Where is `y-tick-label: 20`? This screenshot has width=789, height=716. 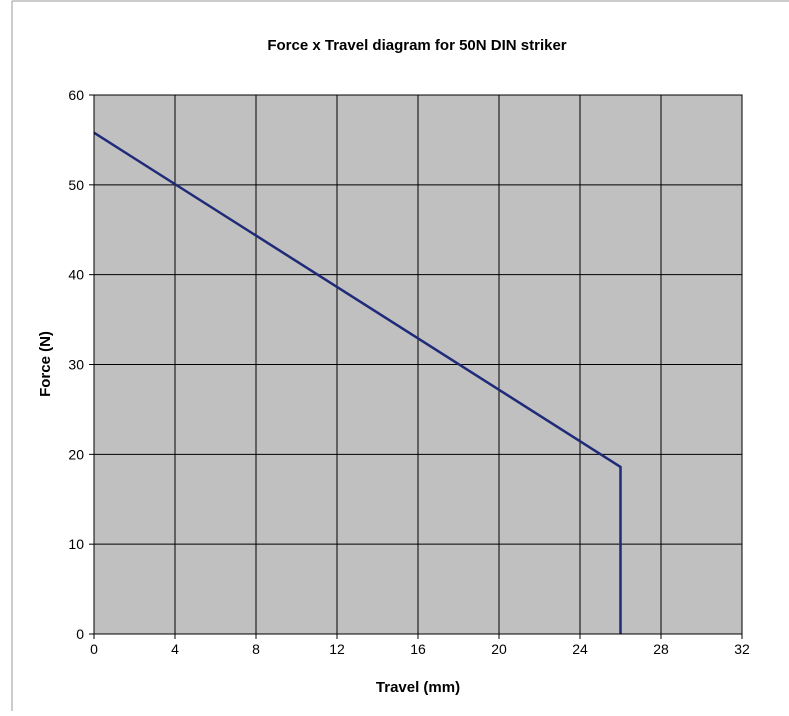 y-tick-label: 20 is located at coordinates (76, 454).